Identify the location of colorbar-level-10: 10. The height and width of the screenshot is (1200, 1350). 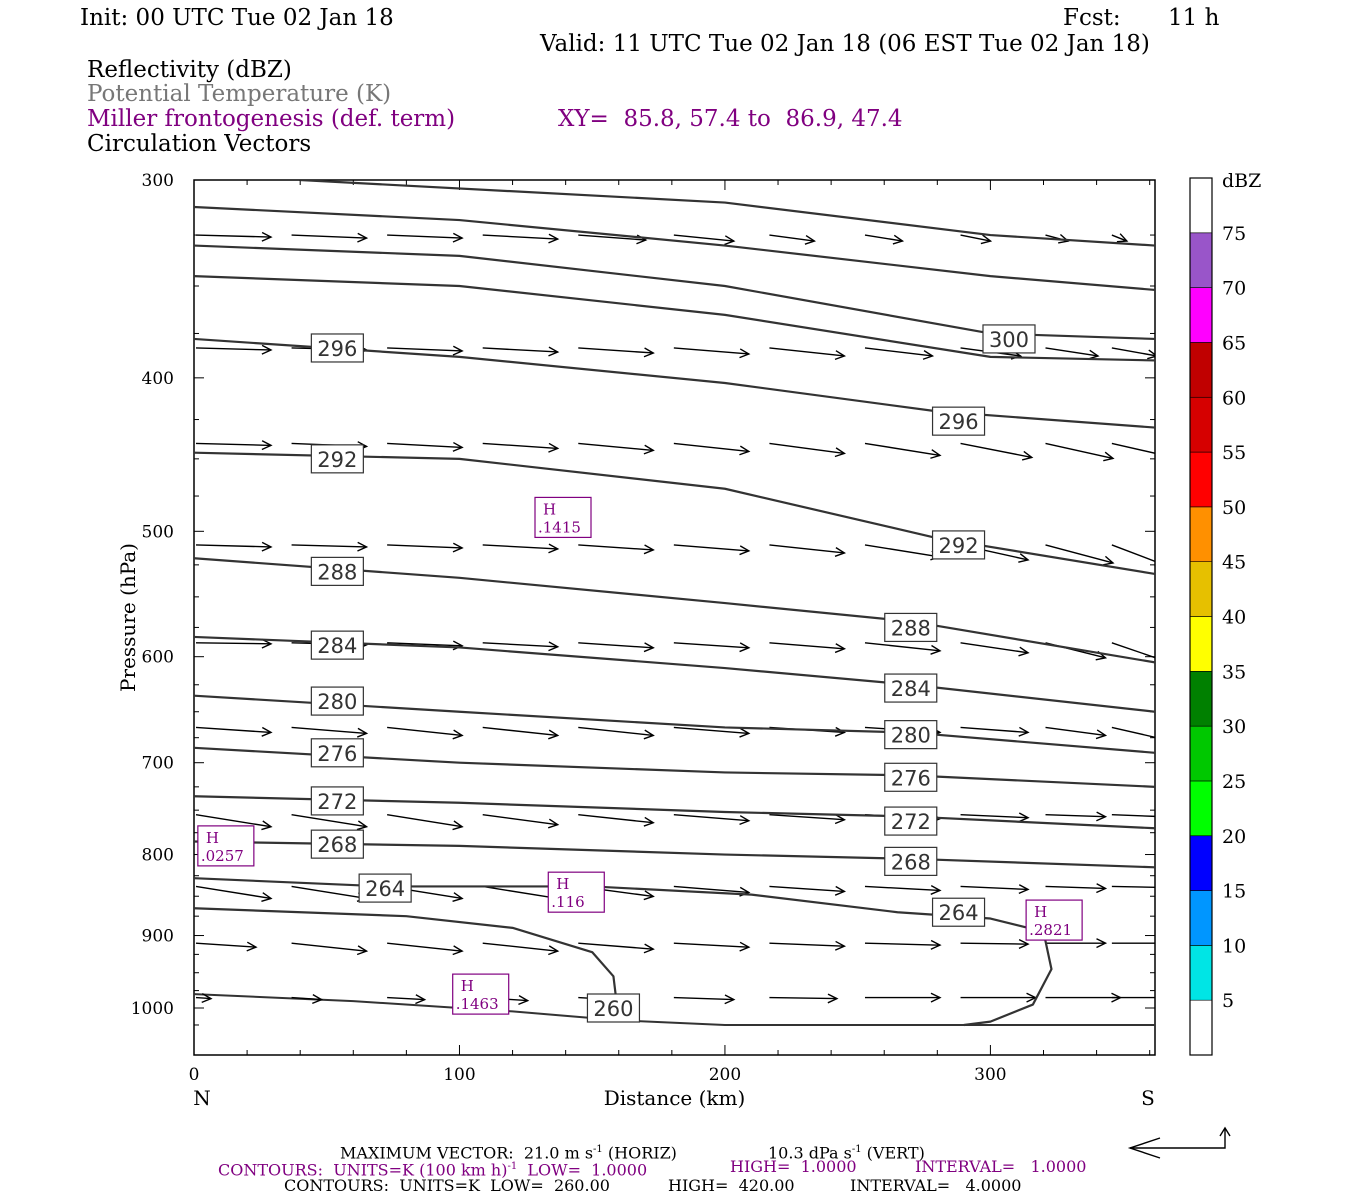
(1234, 946).